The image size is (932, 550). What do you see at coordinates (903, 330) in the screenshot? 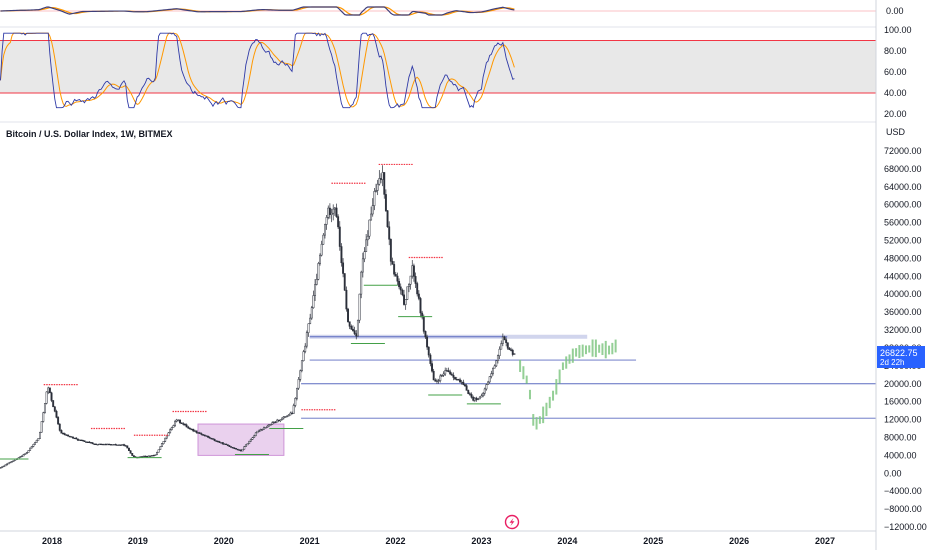
I see `price-tick-label: 32000.00` at bounding box center [903, 330].